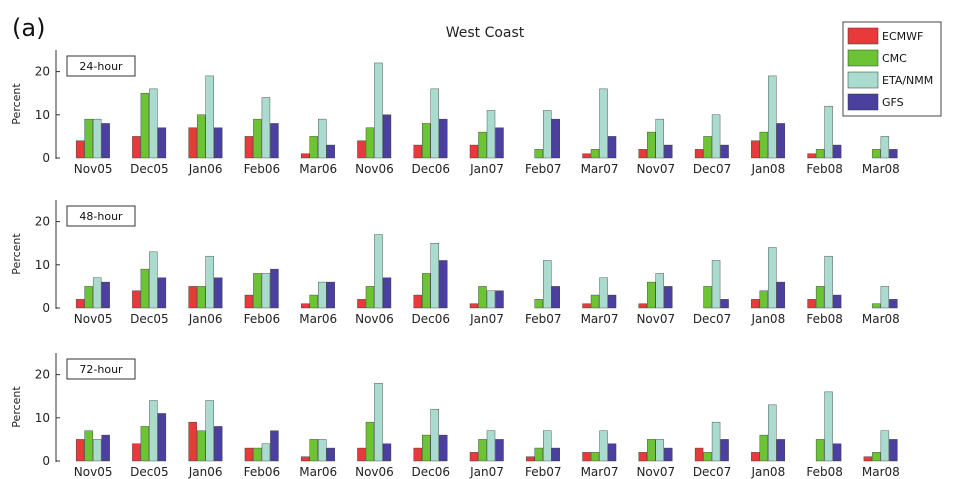 Image resolution: width=953 pixels, height=479 pixels. Describe the element at coordinates (863, 36) in the screenshot. I see `legend-swatch-ecmwf` at that location.